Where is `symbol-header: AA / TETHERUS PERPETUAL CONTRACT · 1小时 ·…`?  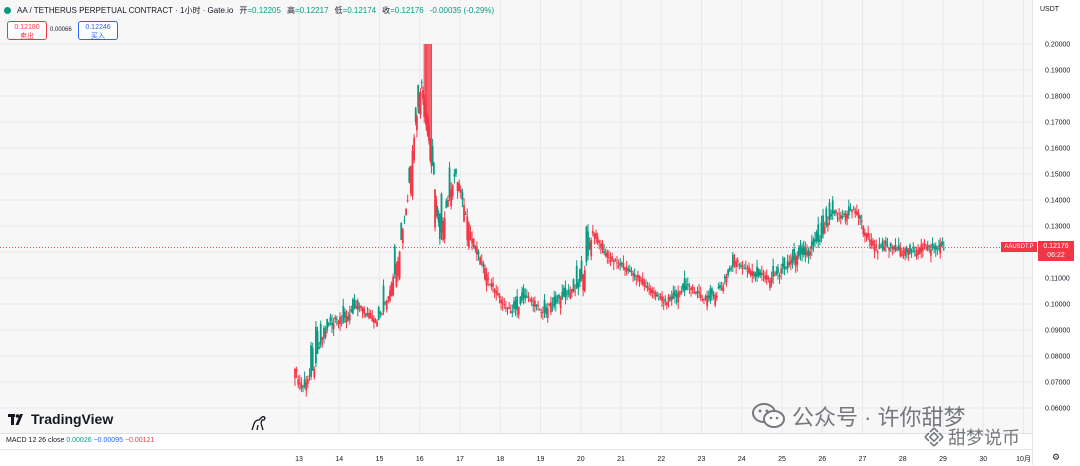 symbol-header: AA / TETHERUS PERPETUAL CONTRACT · 1小时 ·… is located at coordinates (249, 10).